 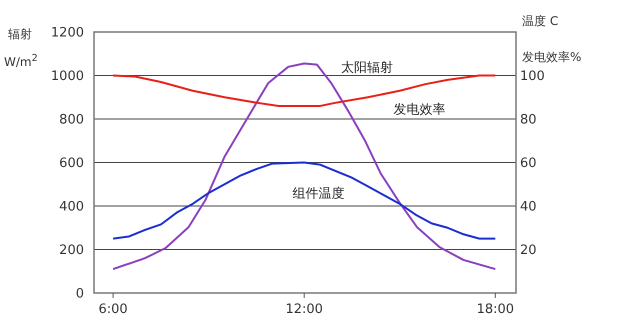 I want to click on y2-tick-label: 100, so click(x=532, y=76).